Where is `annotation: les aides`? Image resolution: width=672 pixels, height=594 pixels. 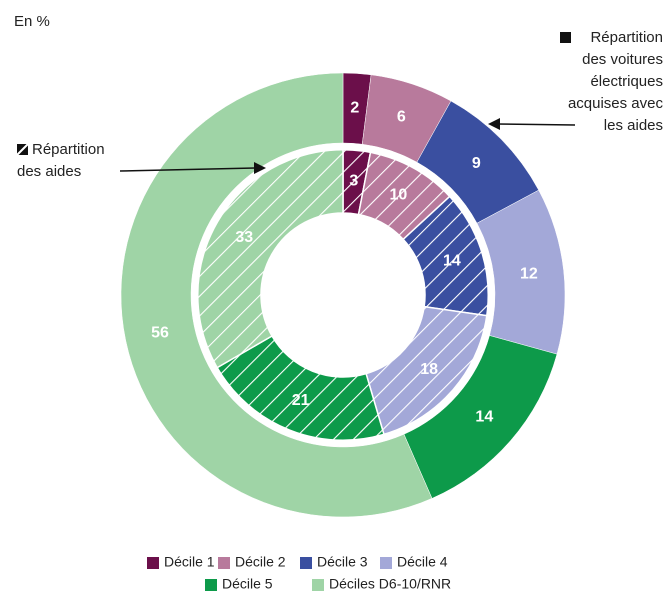 annotation: les aides is located at coordinates (633, 125).